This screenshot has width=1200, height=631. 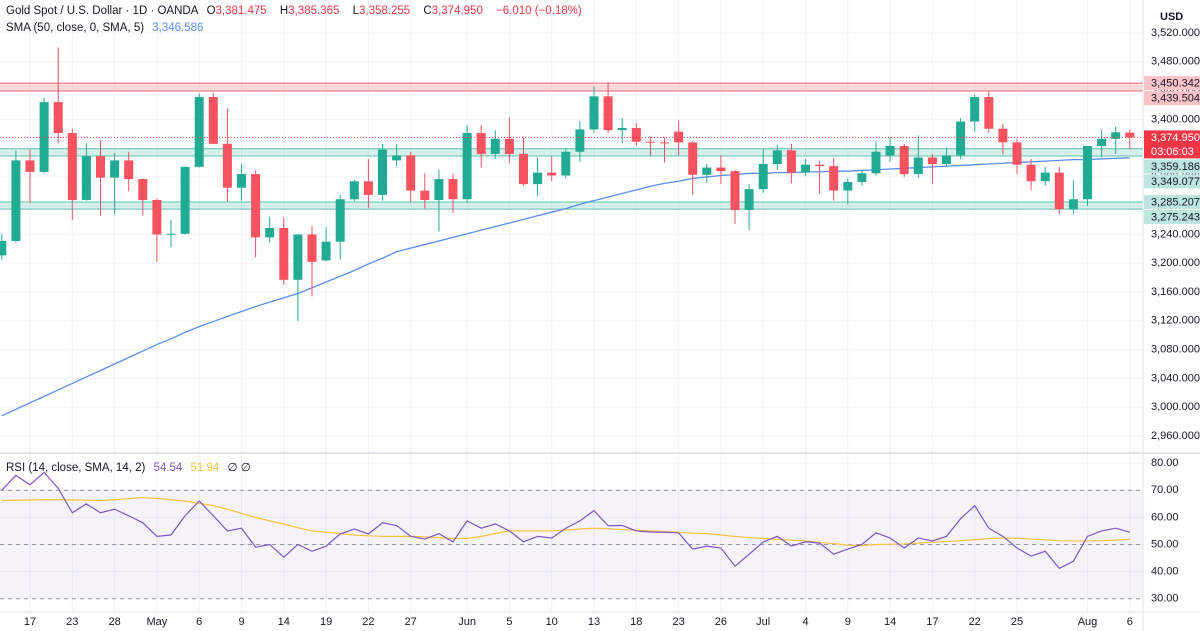 What do you see at coordinates (157, 622) in the screenshot?
I see `x-tick-label: May` at bounding box center [157, 622].